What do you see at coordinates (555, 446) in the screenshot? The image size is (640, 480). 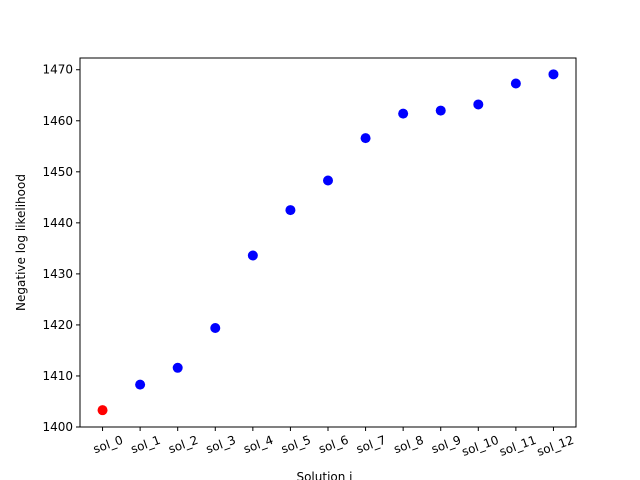 I see `x-tick-label: sol_12` at bounding box center [555, 446].